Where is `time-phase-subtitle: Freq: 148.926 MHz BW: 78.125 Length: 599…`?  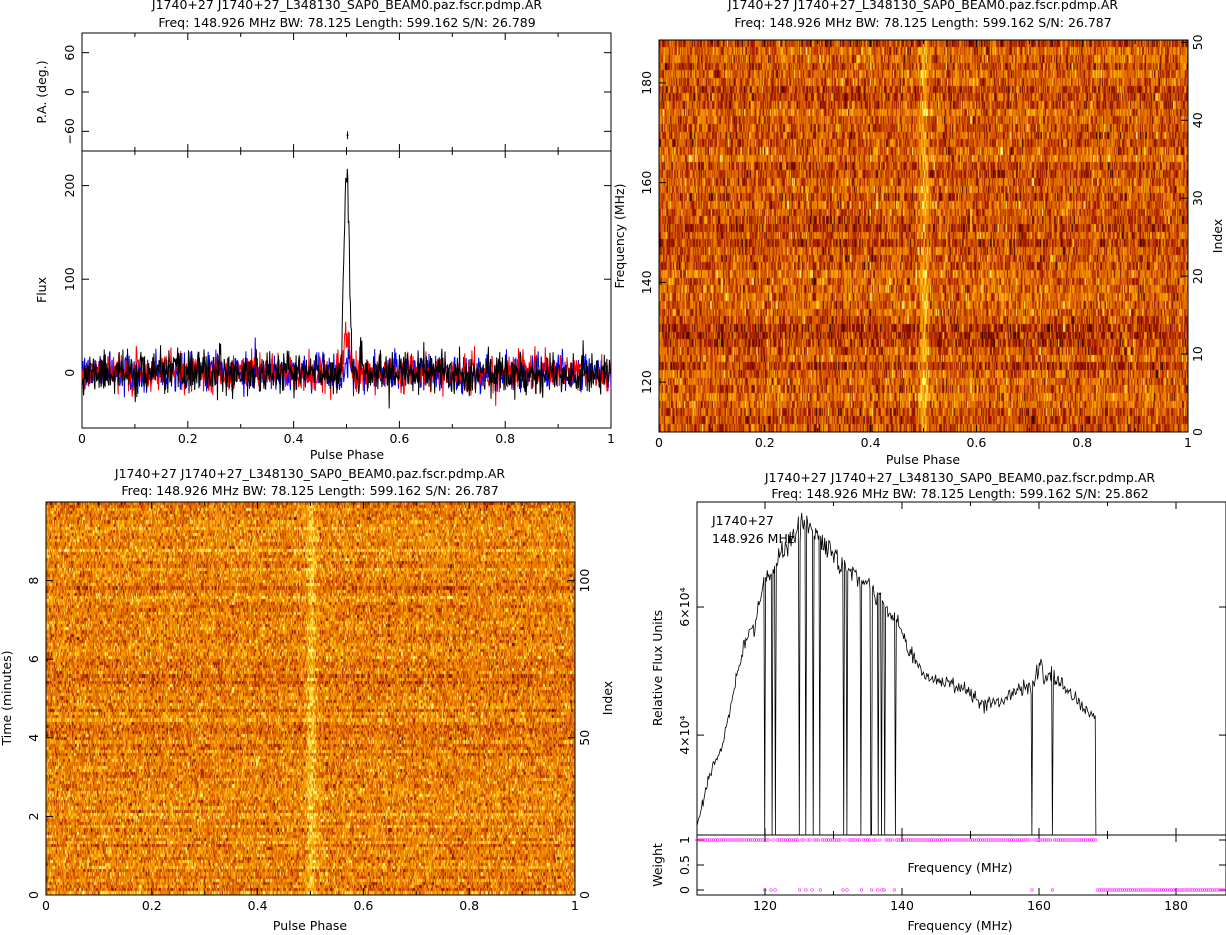 time-phase-subtitle: Freq: 148.926 MHz BW: 78.125 Length: 599… is located at coordinates (309, 490).